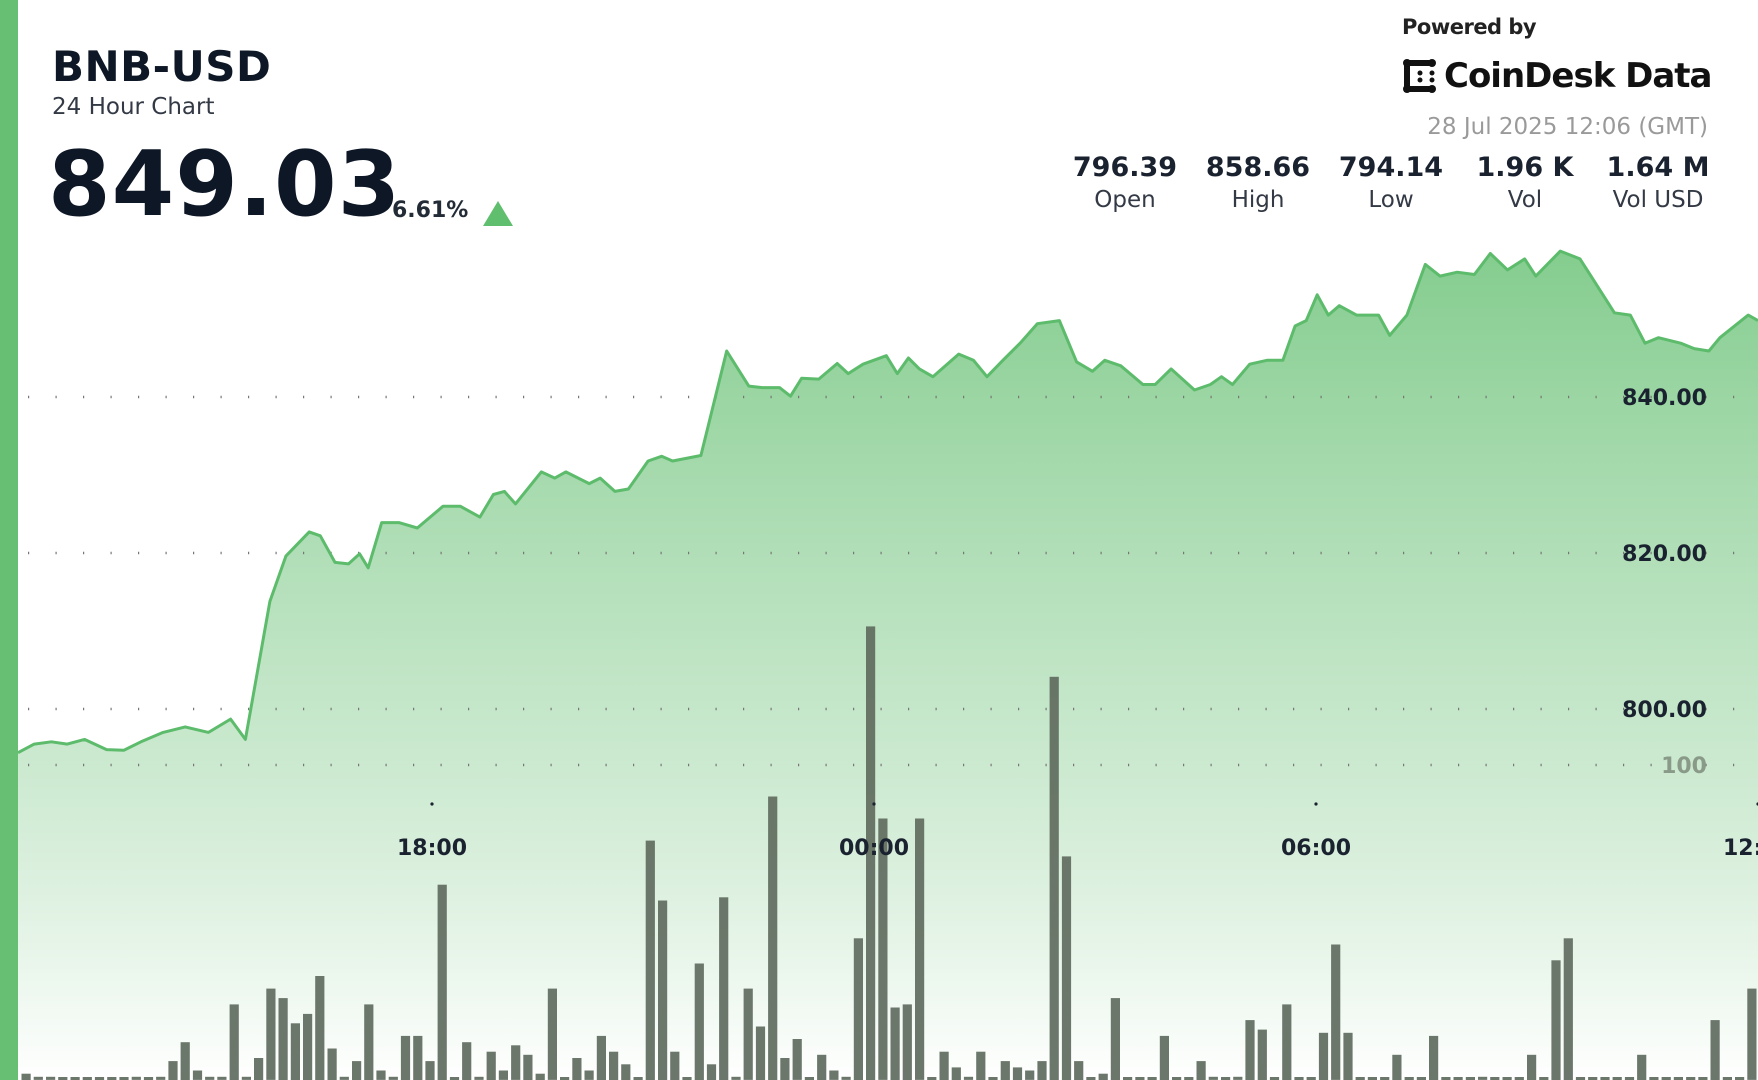 Image resolution: width=1758 pixels, height=1080 pixels. I want to click on current-price: 849.03, so click(225, 184).